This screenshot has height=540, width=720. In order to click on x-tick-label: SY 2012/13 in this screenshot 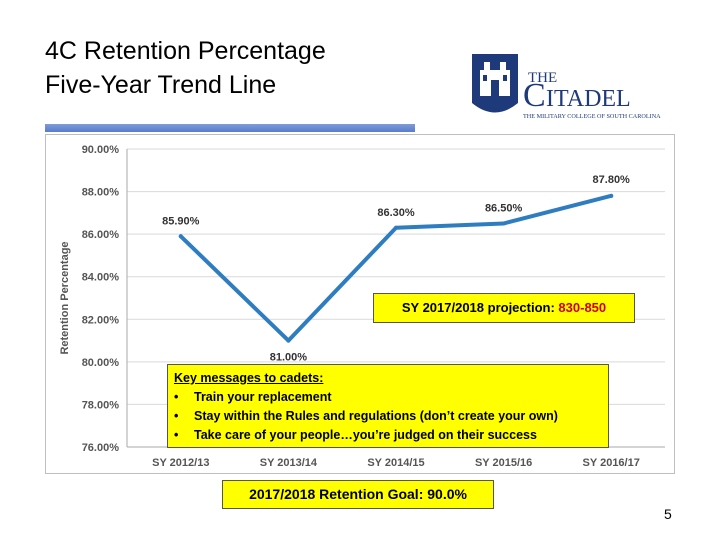, I will do `click(180, 463)`.